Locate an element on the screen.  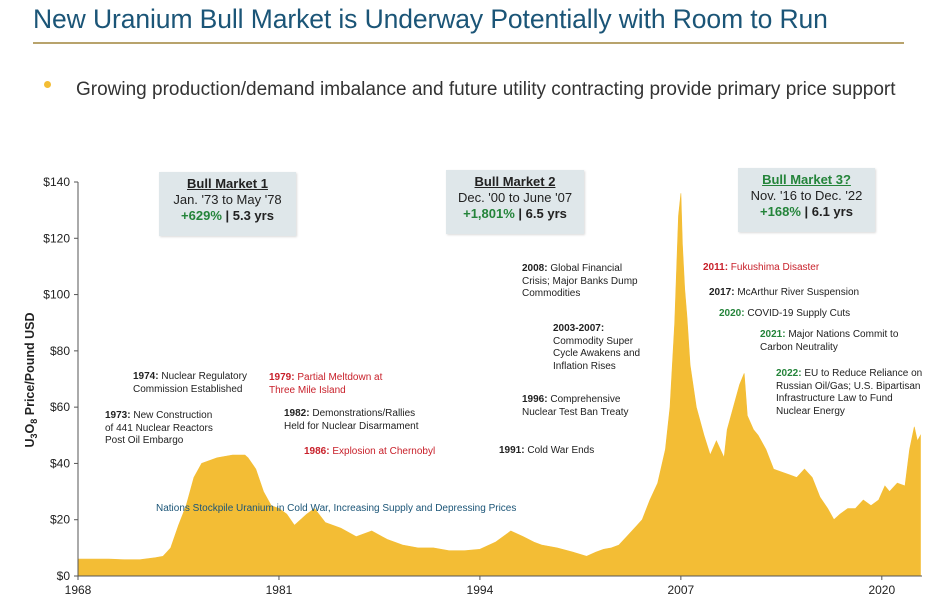
y-axis-label-o: O is located at coordinates (30, 428).